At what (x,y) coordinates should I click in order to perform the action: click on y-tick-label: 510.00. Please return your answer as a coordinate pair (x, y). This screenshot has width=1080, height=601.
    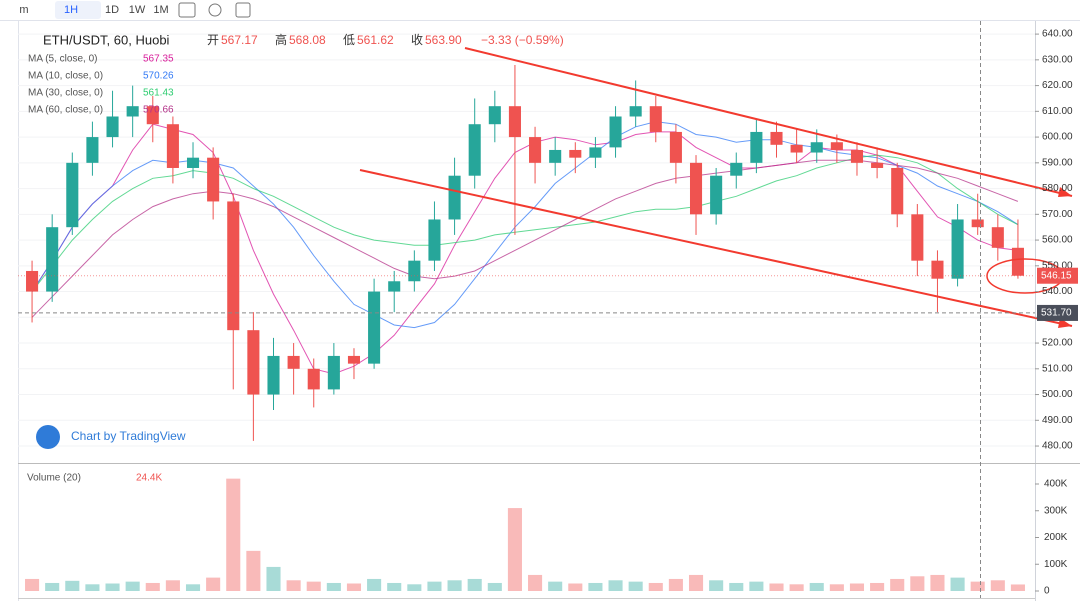
    Looking at the image, I should click on (1057, 368).